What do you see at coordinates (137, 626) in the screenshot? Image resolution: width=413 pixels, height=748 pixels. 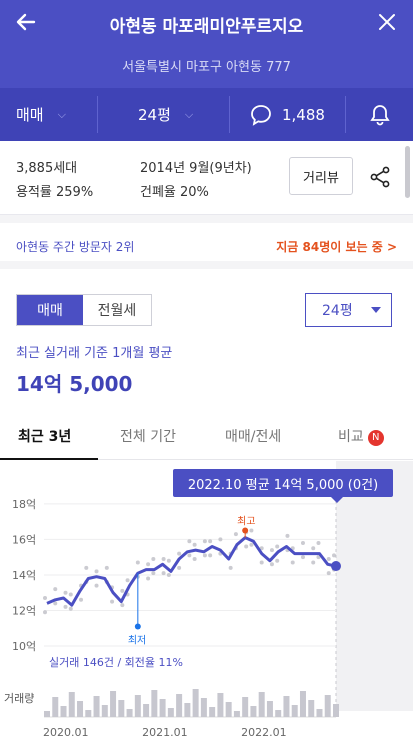 I see `low-marker` at bounding box center [137, 626].